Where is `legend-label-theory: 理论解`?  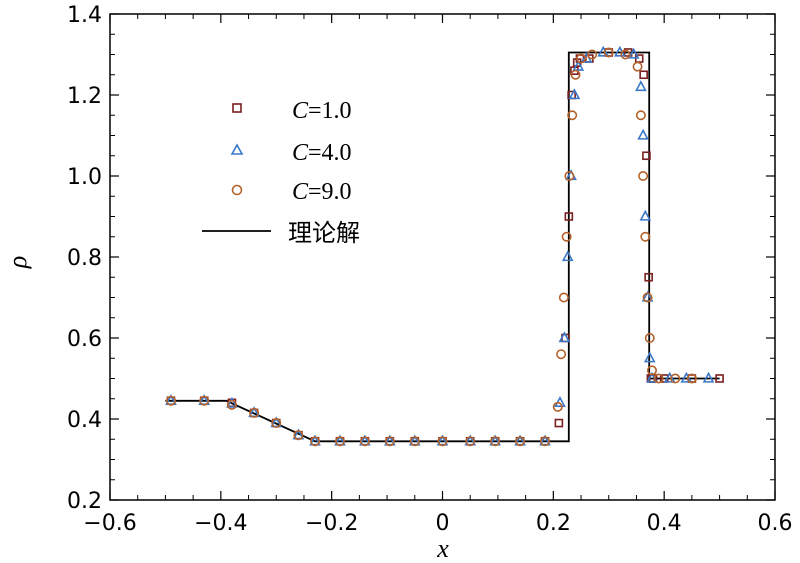 legend-label-theory: 理论解 is located at coordinates (324, 233).